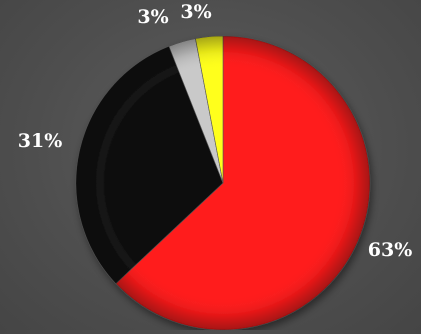 The image size is (421, 334). Describe the element at coordinates (390, 250) in the screenshot. I see `slice-label-1: 63%` at that location.